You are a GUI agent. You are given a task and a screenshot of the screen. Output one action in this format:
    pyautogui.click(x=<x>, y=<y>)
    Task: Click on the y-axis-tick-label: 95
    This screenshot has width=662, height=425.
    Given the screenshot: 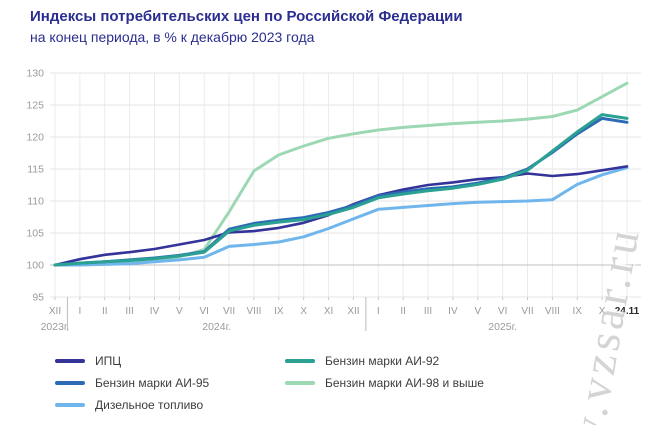 What is the action you would take?
    pyautogui.click(x=38, y=298)
    